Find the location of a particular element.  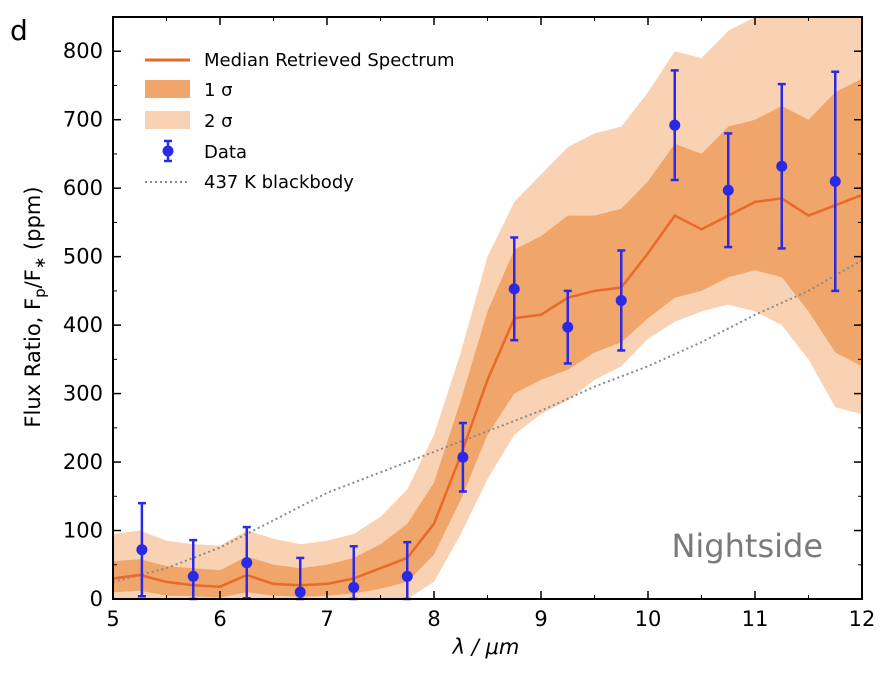

y-tick-label: 800 is located at coordinates (83, 51).